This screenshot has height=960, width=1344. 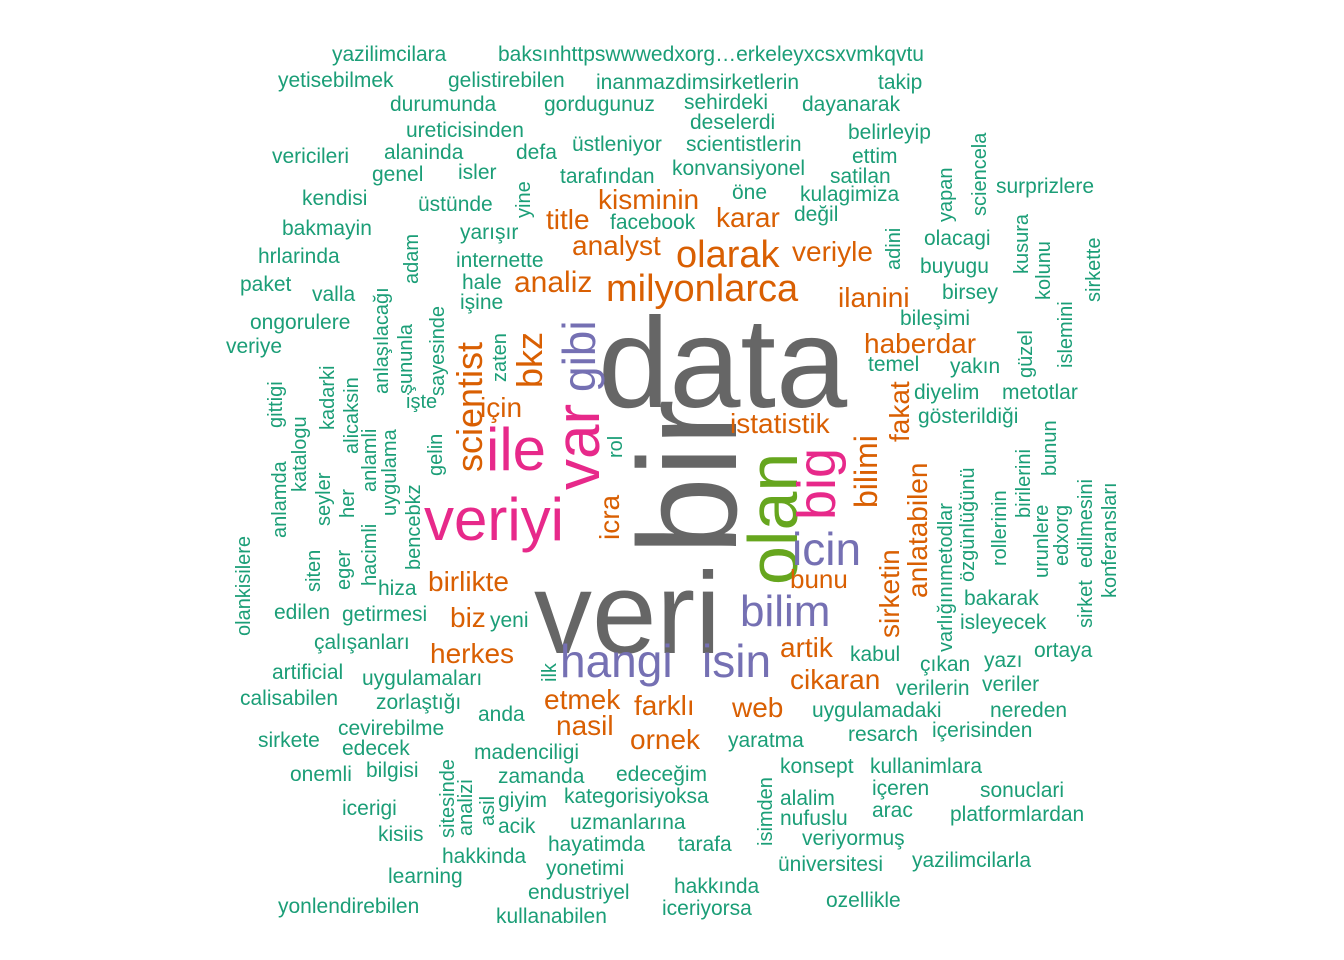 I want to click on word-cikaran: cikaran, so click(x=835, y=679).